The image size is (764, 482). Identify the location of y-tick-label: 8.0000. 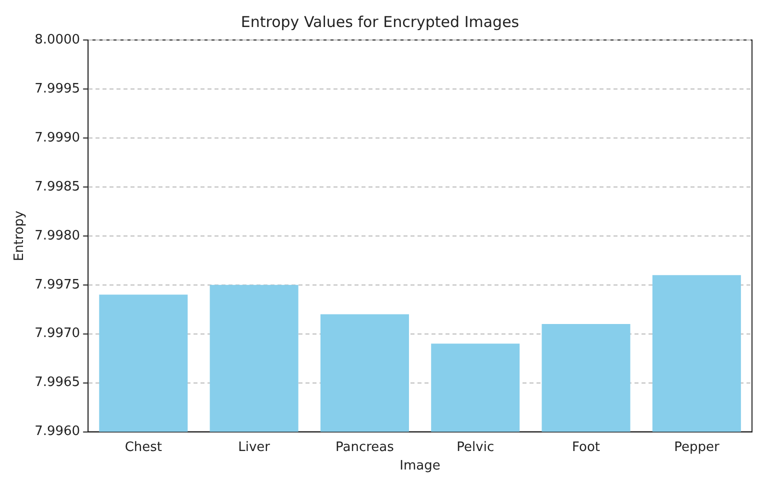
(57, 40).